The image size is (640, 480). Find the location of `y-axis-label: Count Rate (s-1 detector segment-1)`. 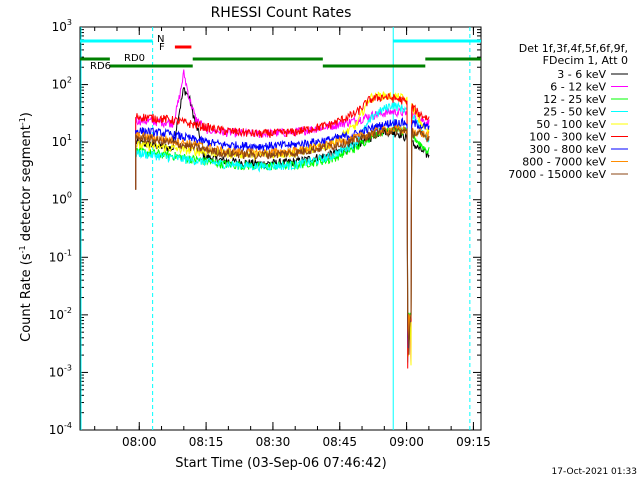

y-axis-label: Count Rate (s-1 detector segment-1) is located at coordinates (26, 227).